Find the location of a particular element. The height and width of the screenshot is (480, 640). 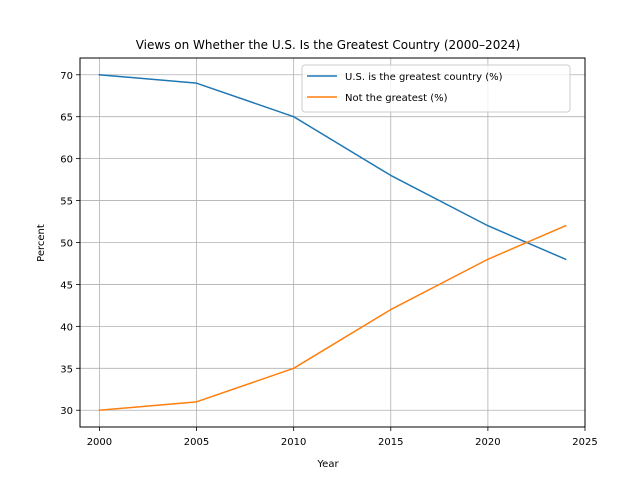

y-tick-label: 50 is located at coordinates (66, 244).